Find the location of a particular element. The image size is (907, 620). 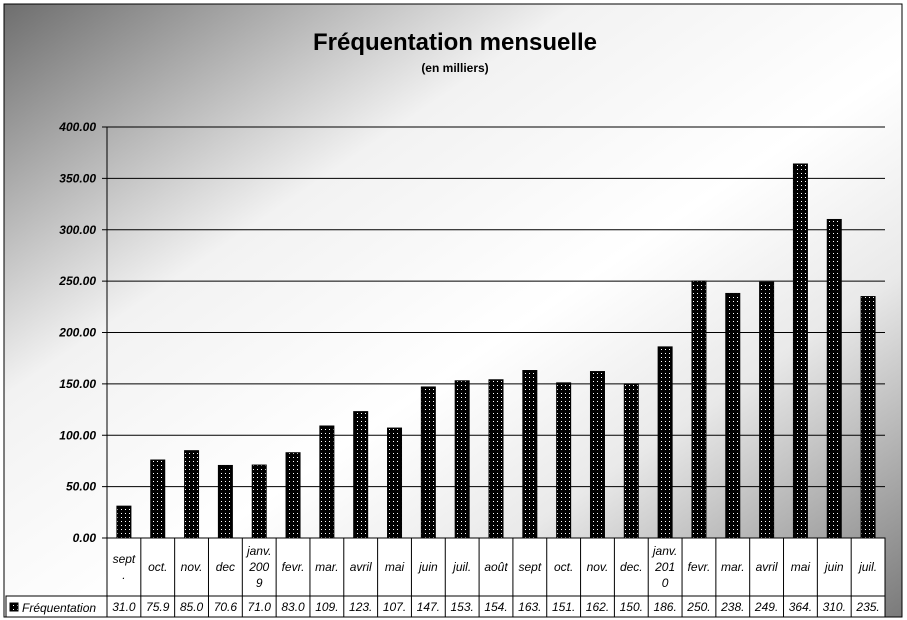

table-frame is located at coordinates (496, 567).